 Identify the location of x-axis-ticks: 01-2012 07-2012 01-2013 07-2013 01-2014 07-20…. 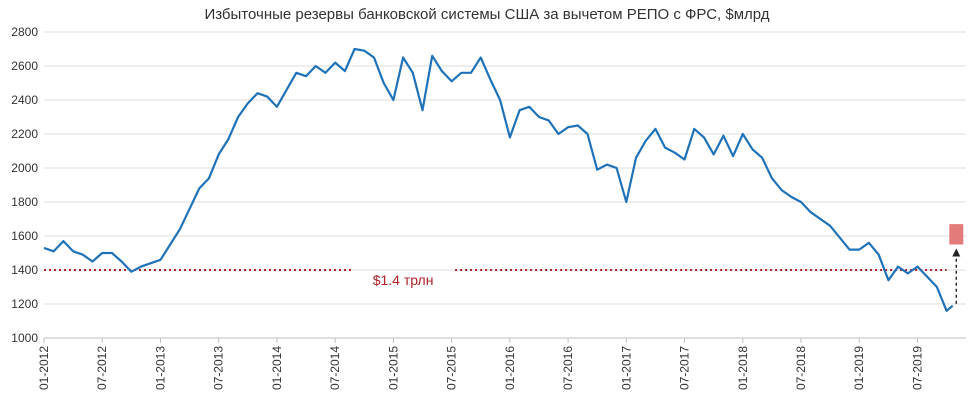
(480, 364).